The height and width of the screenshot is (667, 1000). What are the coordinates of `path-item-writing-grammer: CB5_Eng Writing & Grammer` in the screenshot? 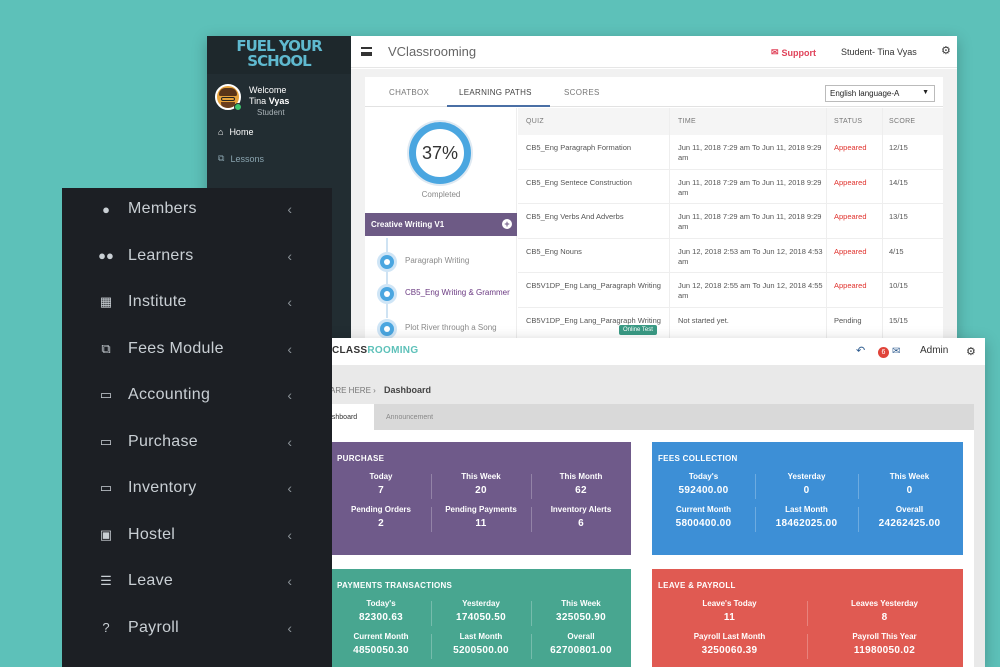 It's located at (446, 294).